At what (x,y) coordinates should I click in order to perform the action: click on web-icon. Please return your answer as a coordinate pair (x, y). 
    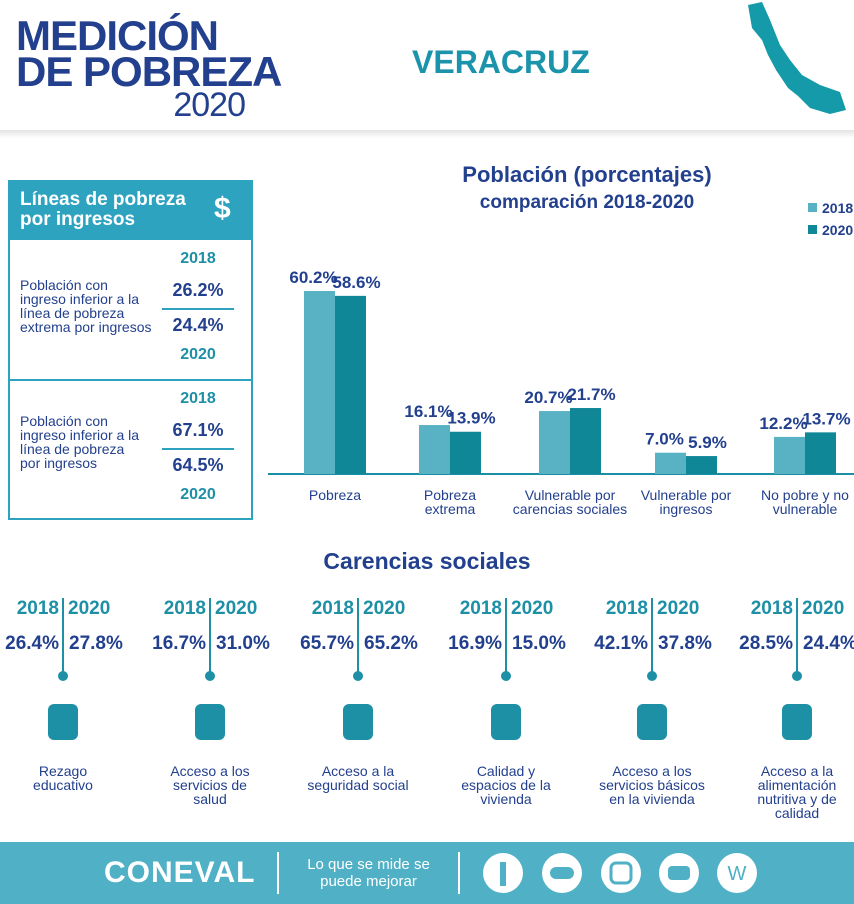
    Looking at the image, I should click on (737, 873).